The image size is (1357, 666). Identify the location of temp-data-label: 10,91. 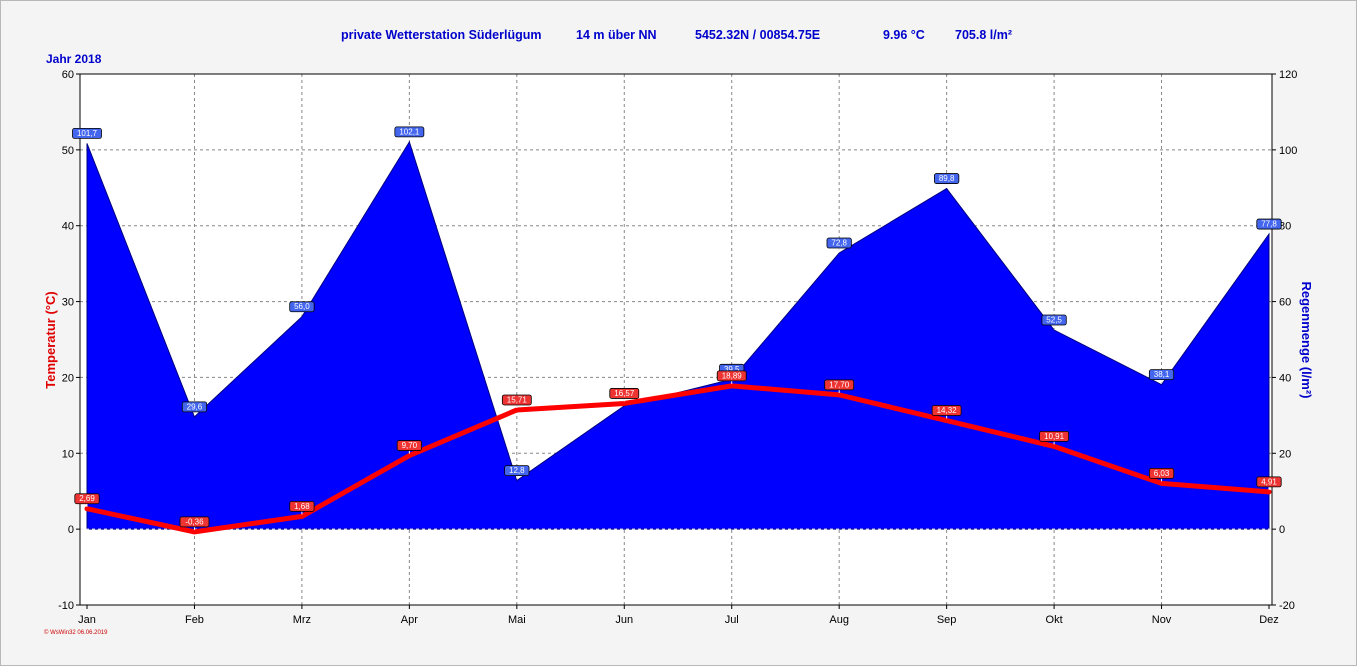
(1054, 436).